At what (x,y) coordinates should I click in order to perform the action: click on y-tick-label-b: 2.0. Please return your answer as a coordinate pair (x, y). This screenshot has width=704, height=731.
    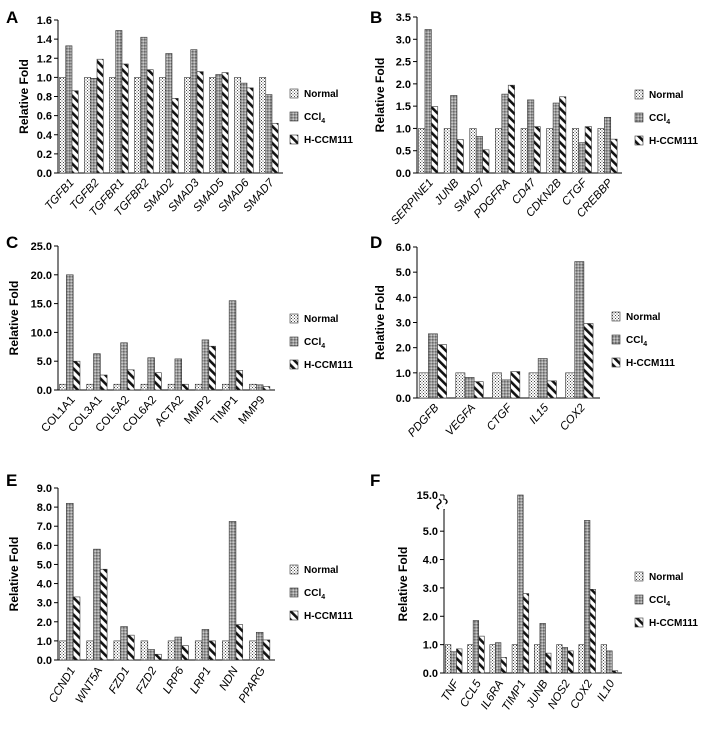
    Looking at the image, I should click on (403, 85).